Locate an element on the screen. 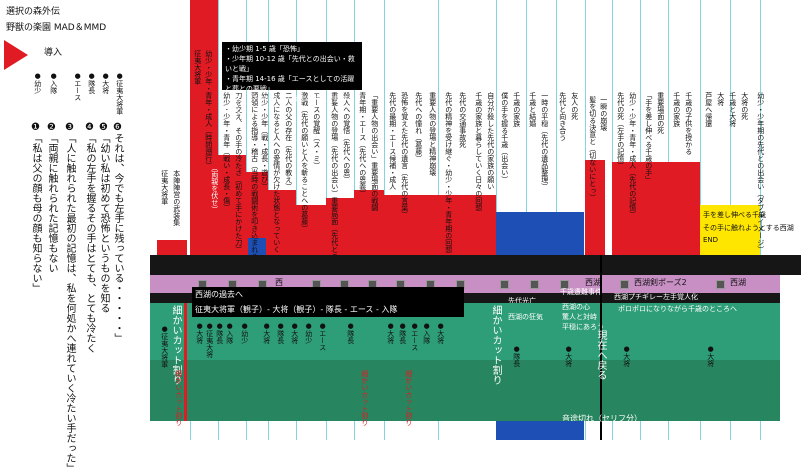  calm-block is located at coordinates (540, 430).